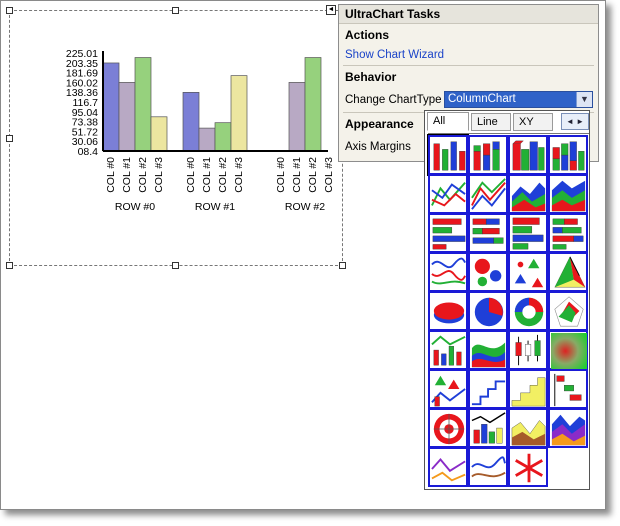  I want to click on area-3d-chart-icon, so click(528, 194).